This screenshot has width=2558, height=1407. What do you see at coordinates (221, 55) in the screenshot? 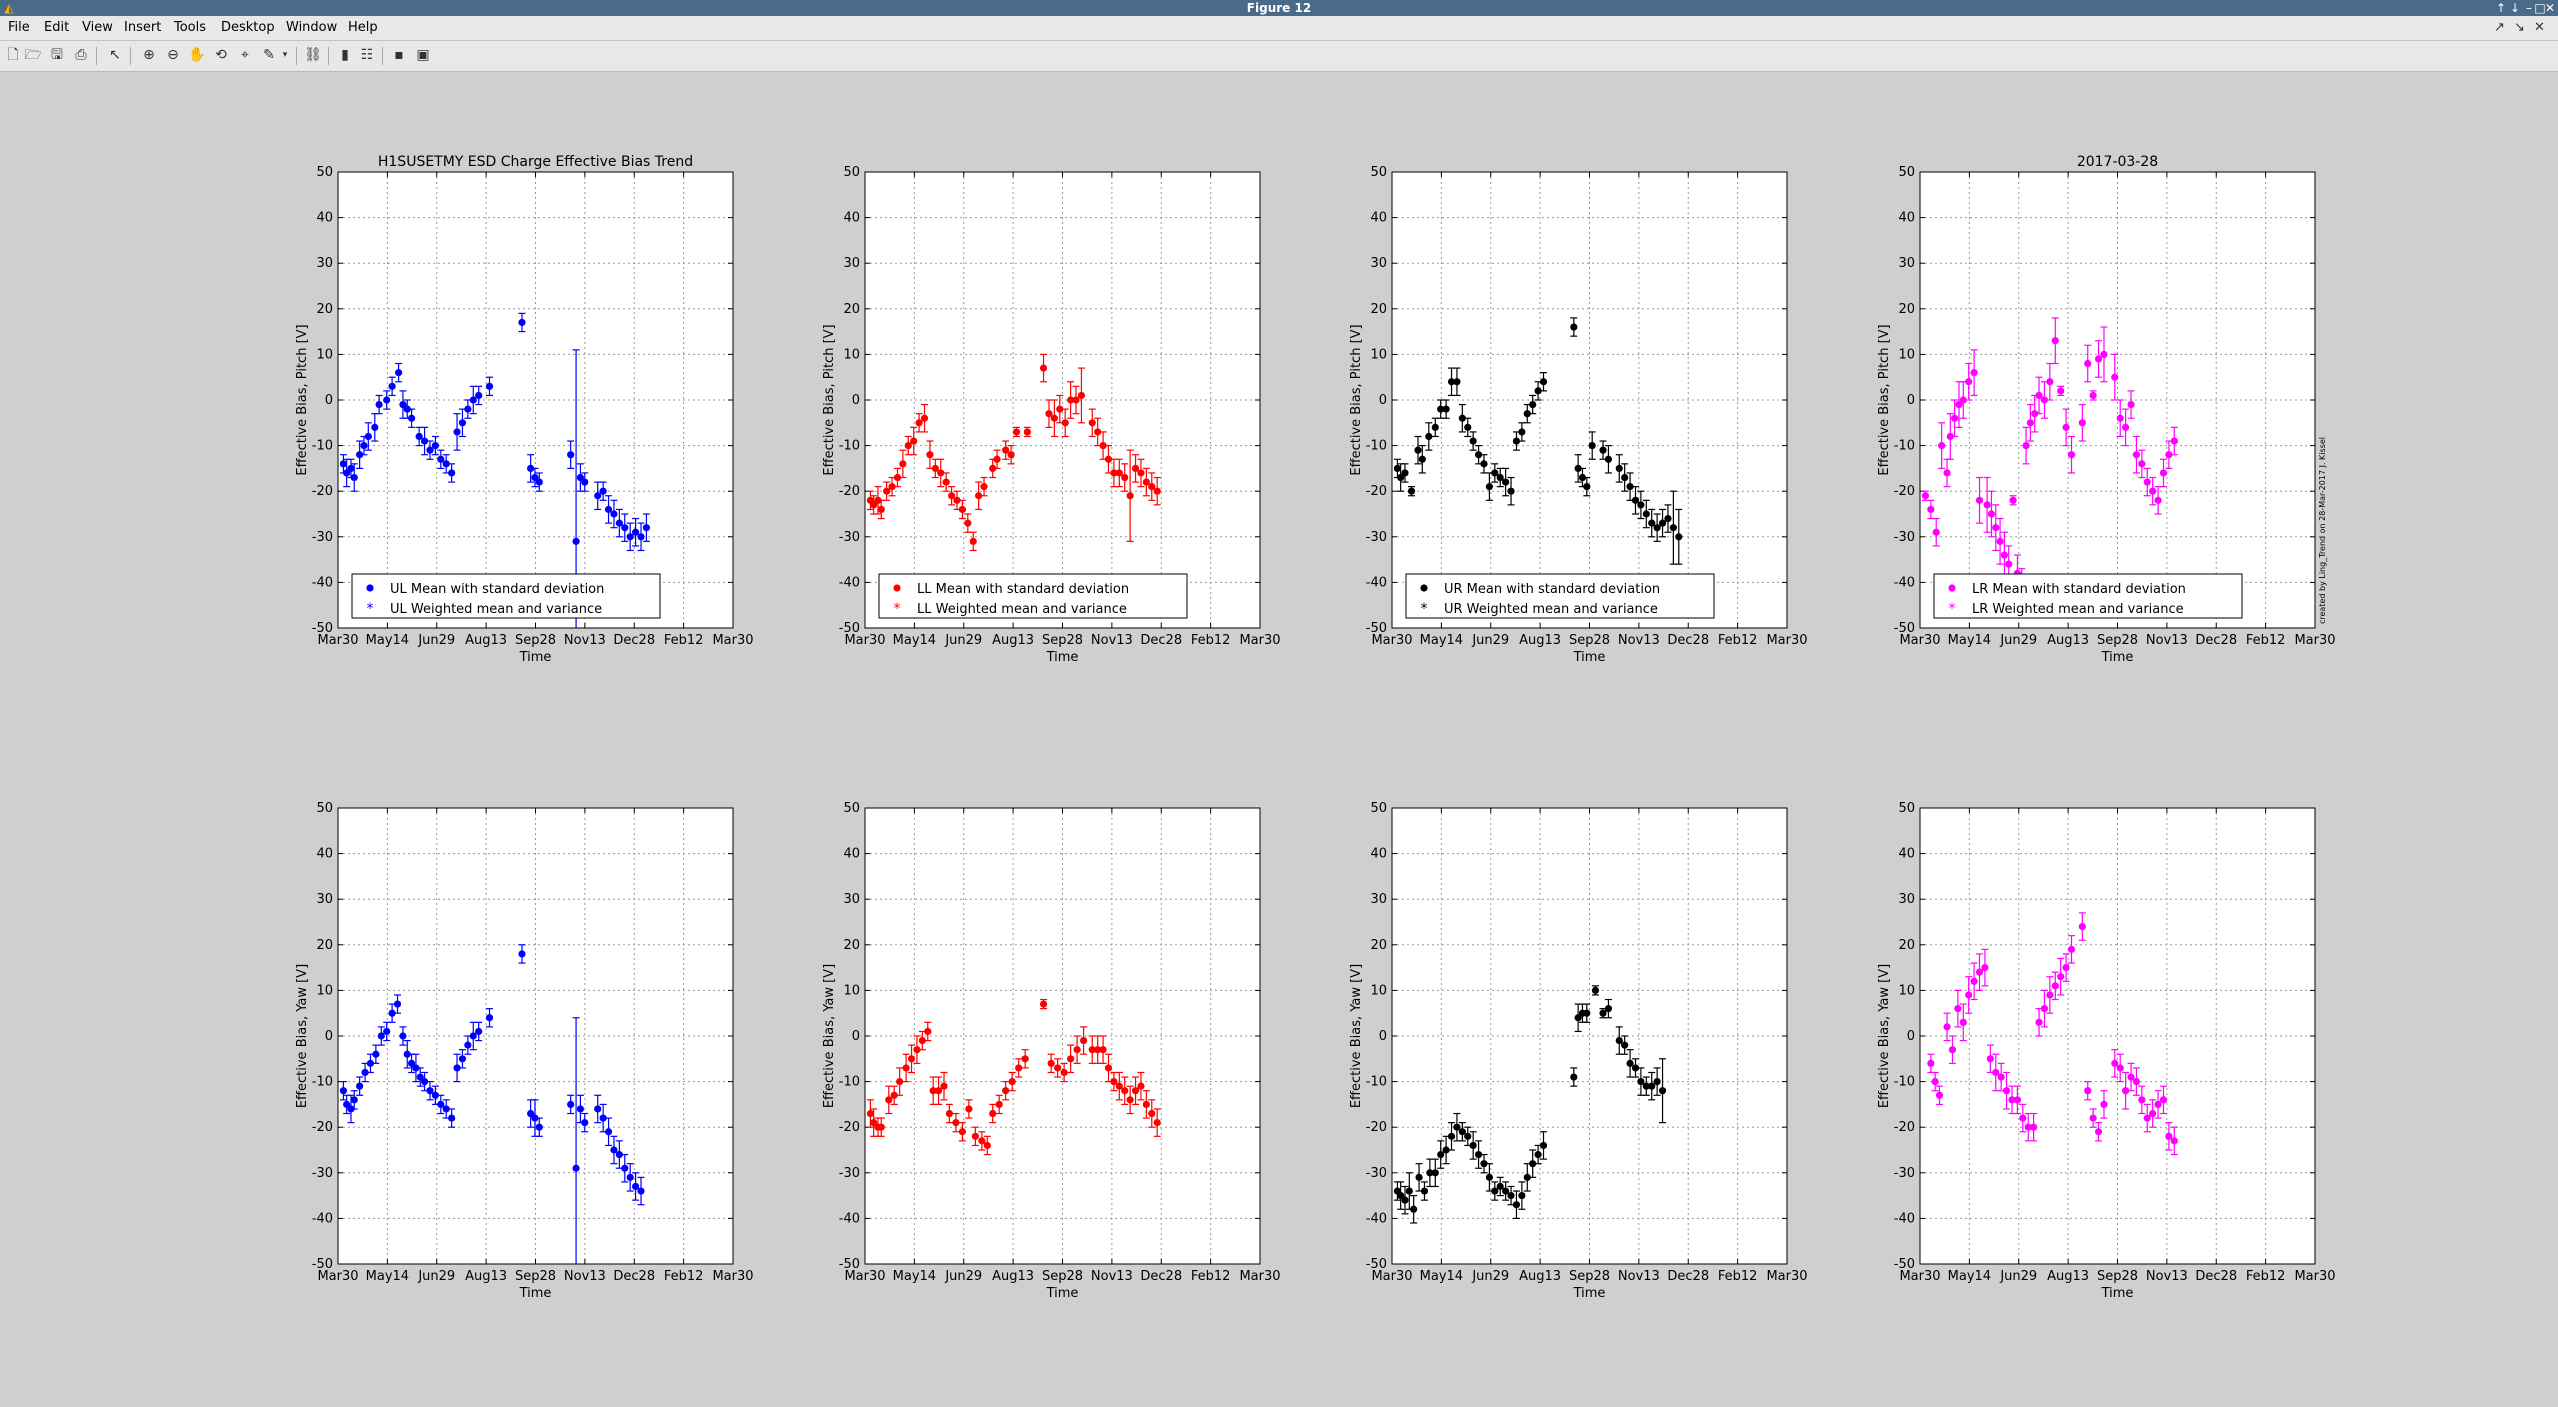
I see `rotate-3d-icon: ⟲` at bounding box center [221, 55].